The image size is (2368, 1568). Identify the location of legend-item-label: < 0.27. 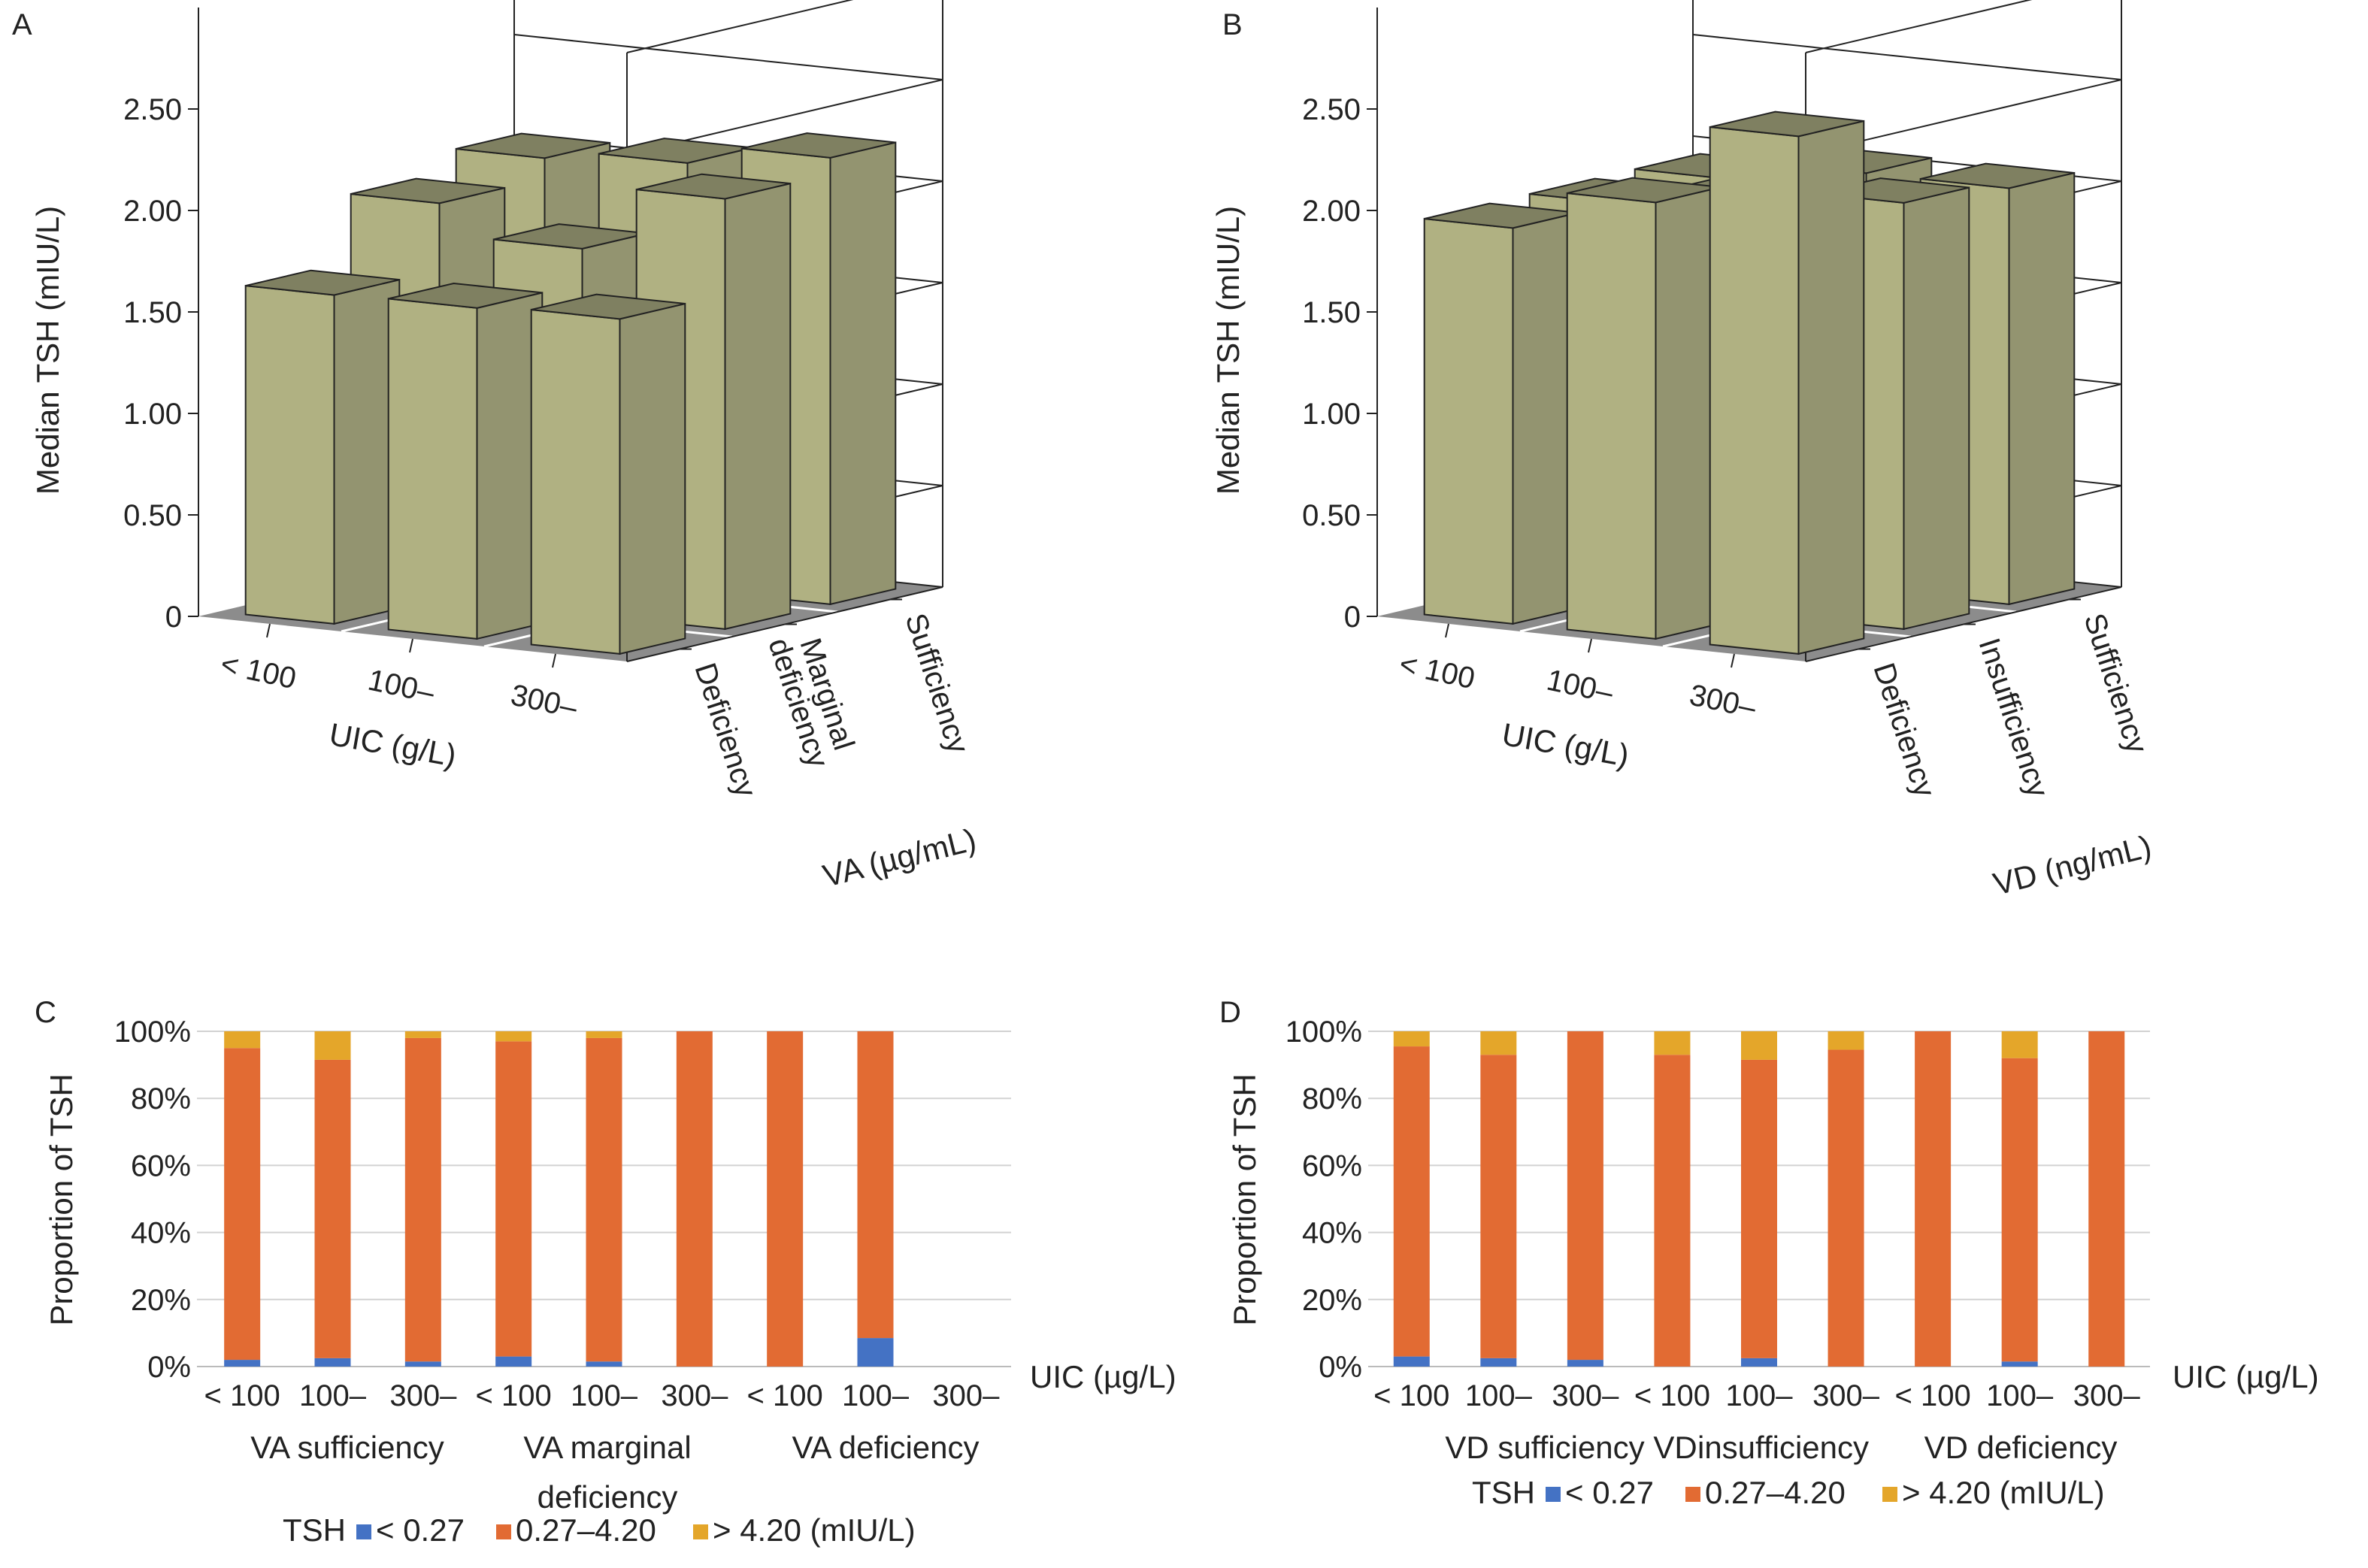
(1609, 1492).